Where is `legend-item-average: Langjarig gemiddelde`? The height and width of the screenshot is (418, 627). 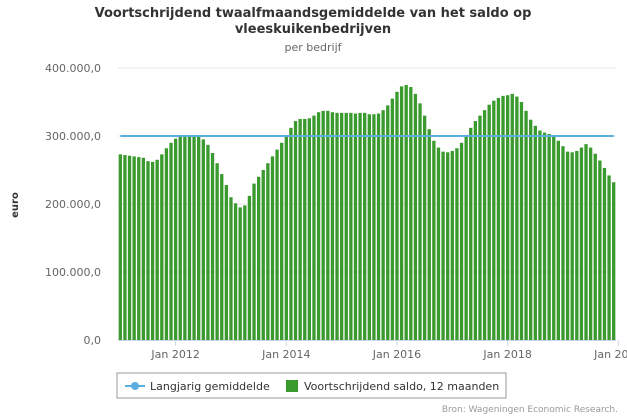
legend-item-average: Langjarig gemiddelde is located at coordinates (197, 386).